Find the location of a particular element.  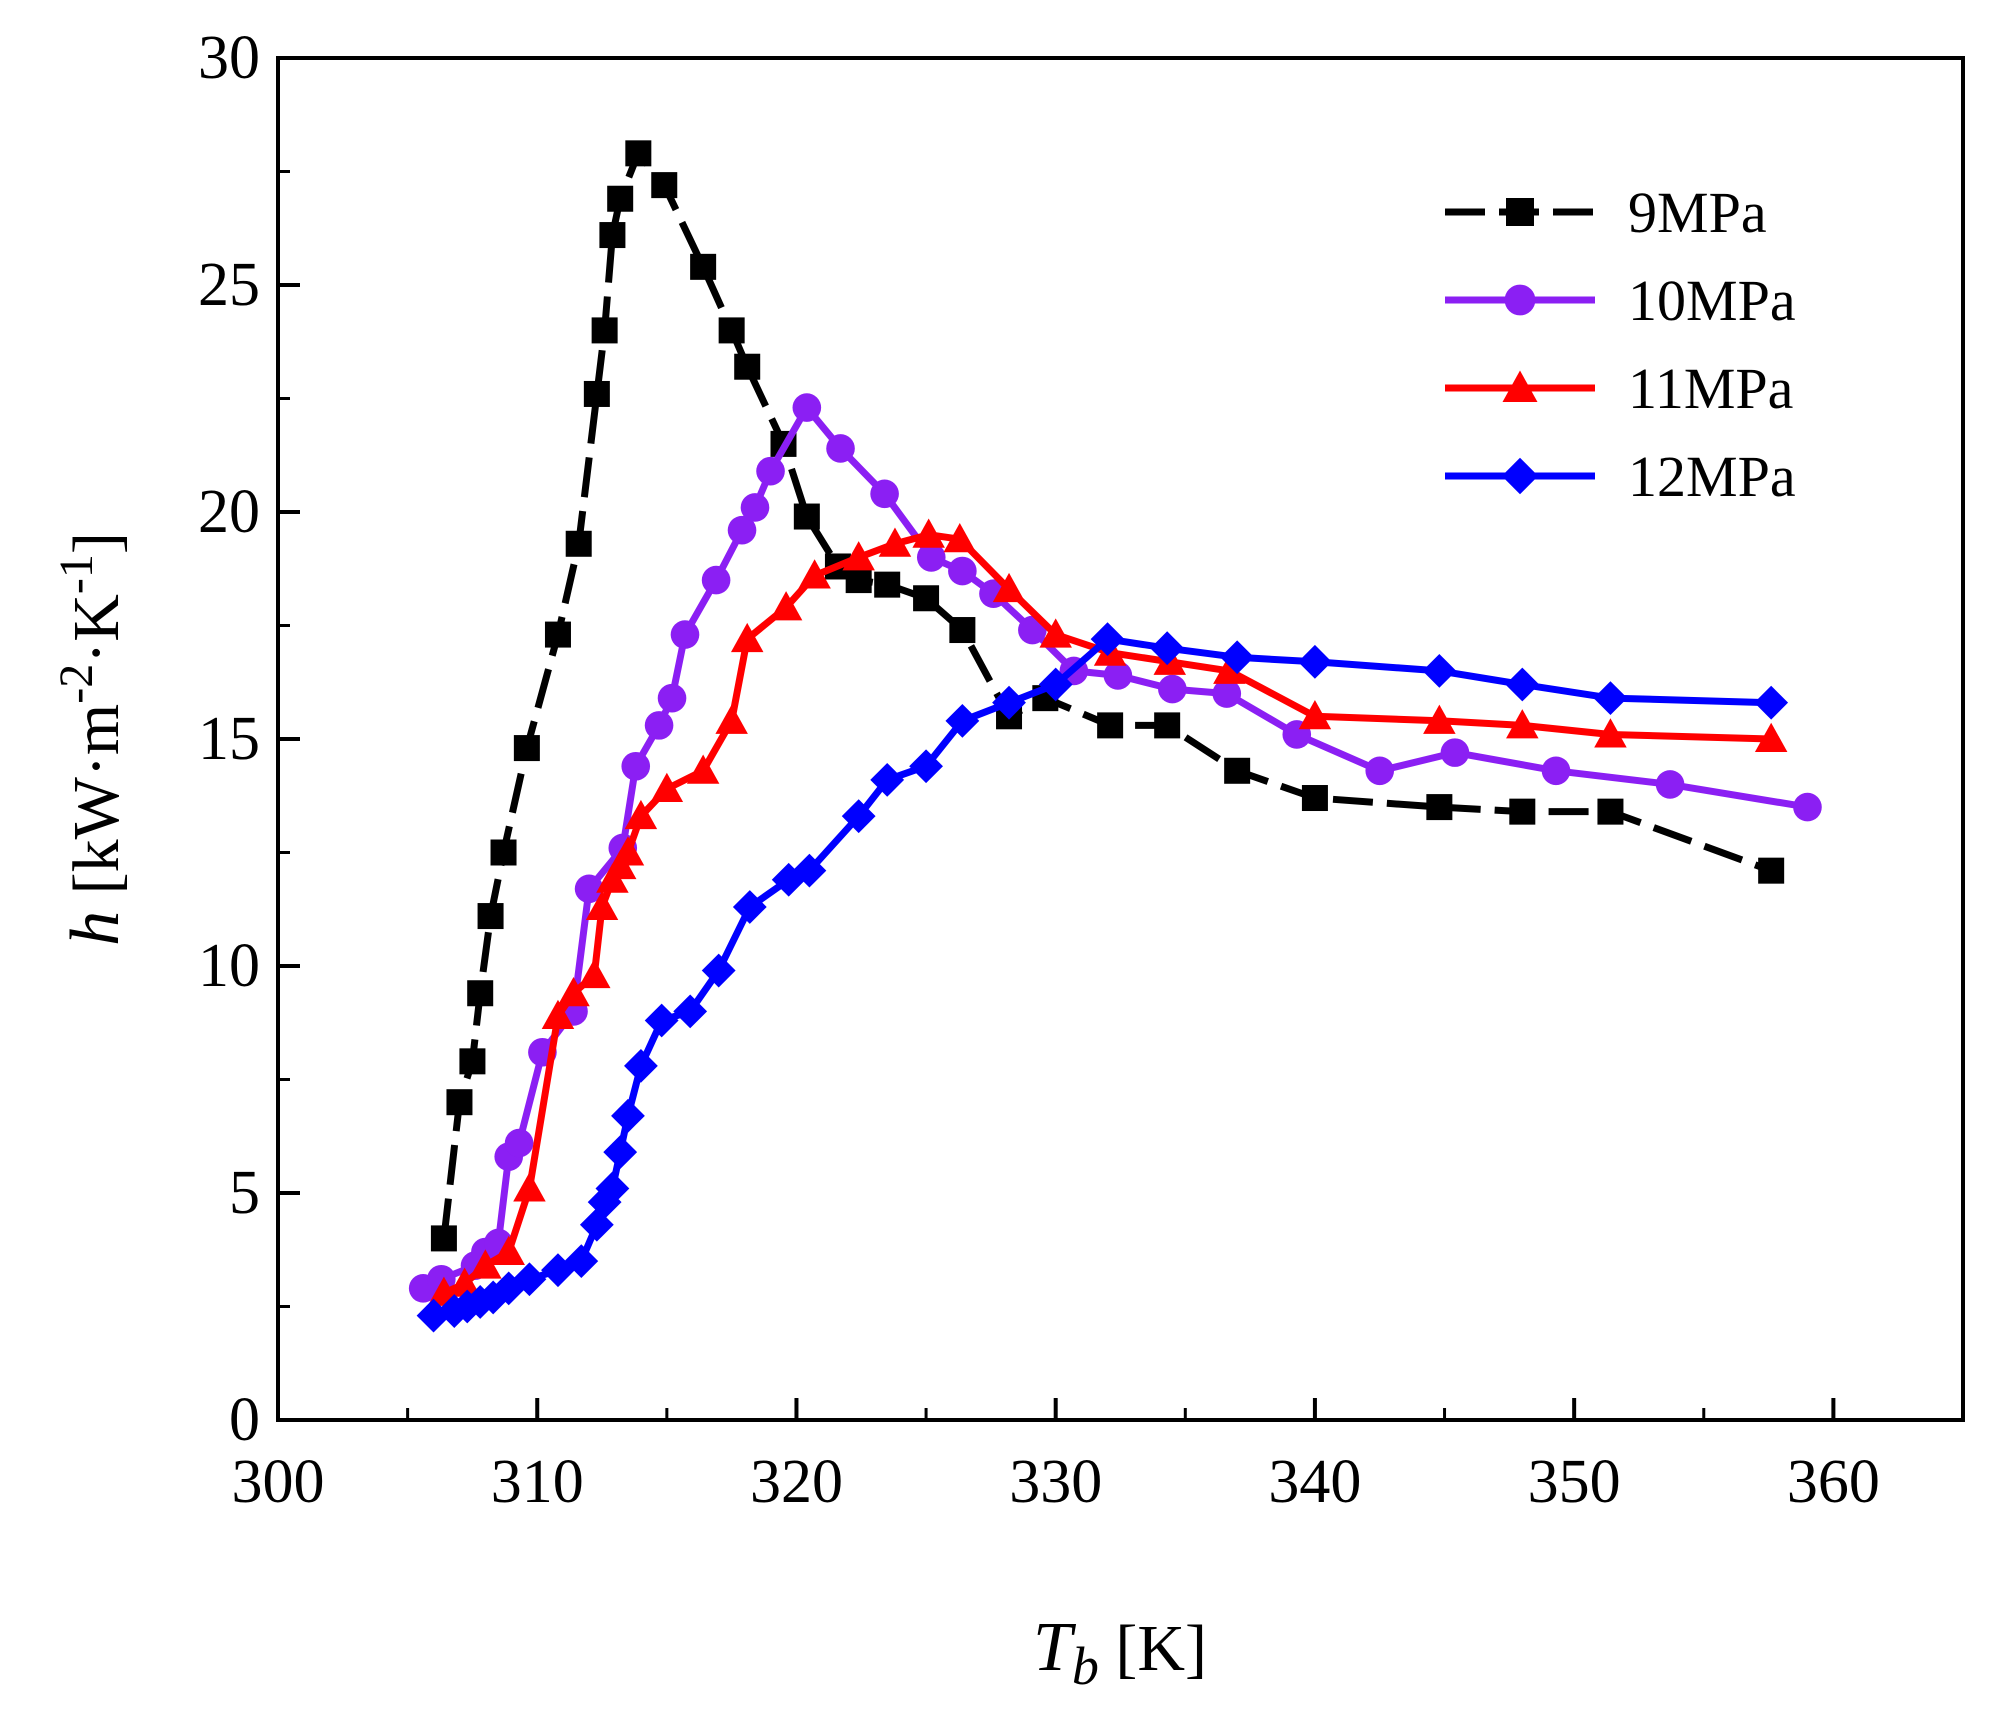

legend-label-11mpa: 11MPa is located at coordinates (1710, 388).